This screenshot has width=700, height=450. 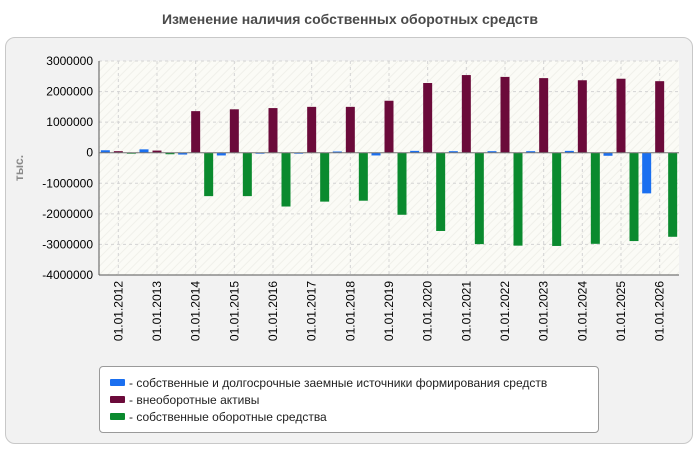 What do you see at coordinates (234, 311) in the screenshot?
I see `x-tick-label: 01.01.2015` at bounding box center [234, 311].